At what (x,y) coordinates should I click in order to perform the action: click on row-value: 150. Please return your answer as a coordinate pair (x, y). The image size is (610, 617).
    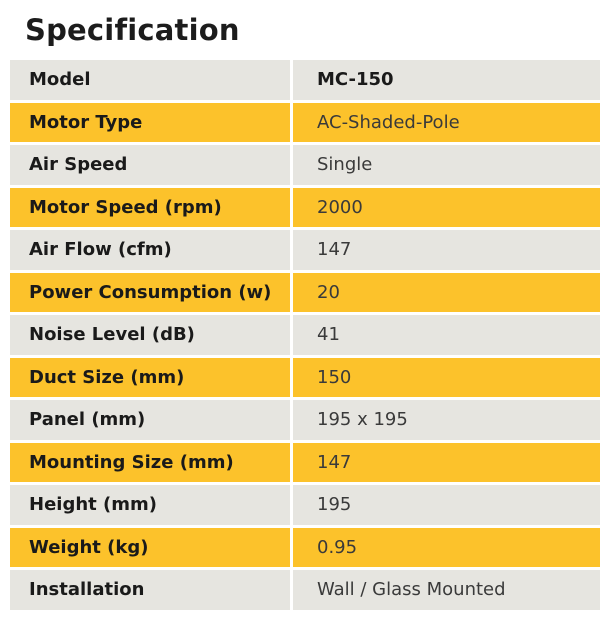
    Looking at the image, I should click on (446, 377).